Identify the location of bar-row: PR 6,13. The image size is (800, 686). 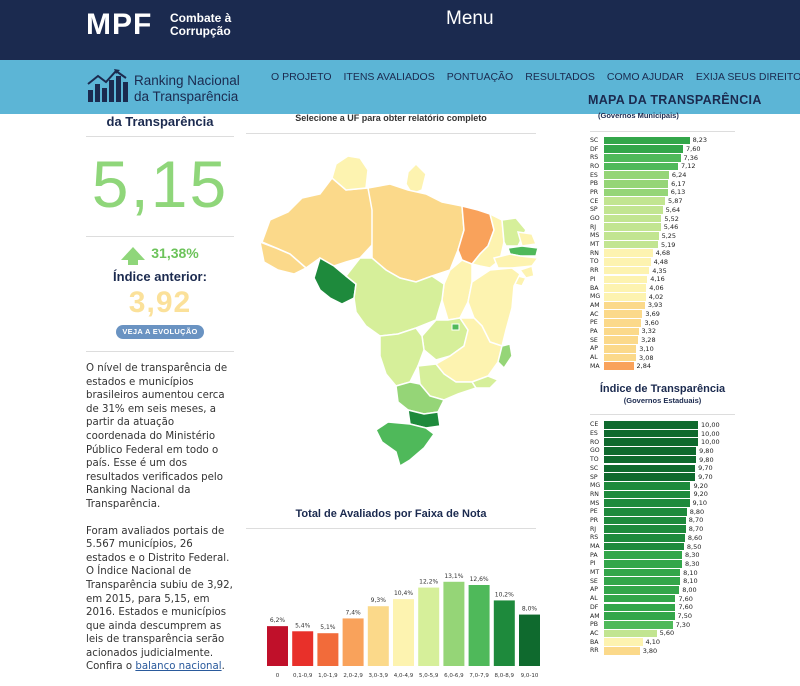
(662, 192).